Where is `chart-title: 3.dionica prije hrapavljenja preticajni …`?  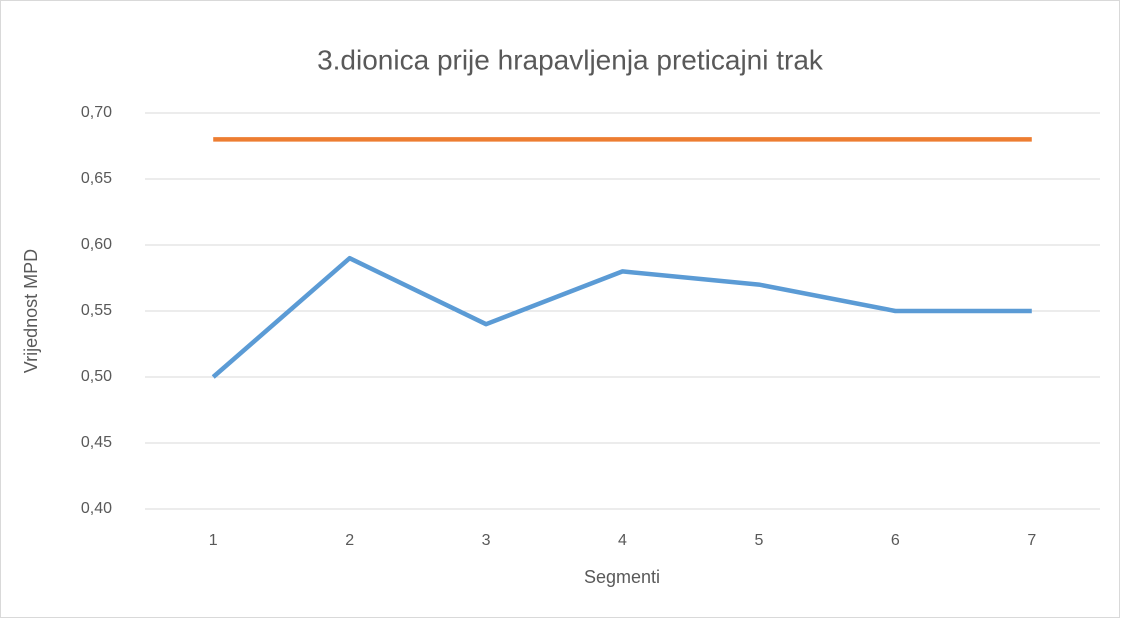
chart-title: 3.dionica prije hrapavljenja preticajni … is located at coordinates (570, 59).